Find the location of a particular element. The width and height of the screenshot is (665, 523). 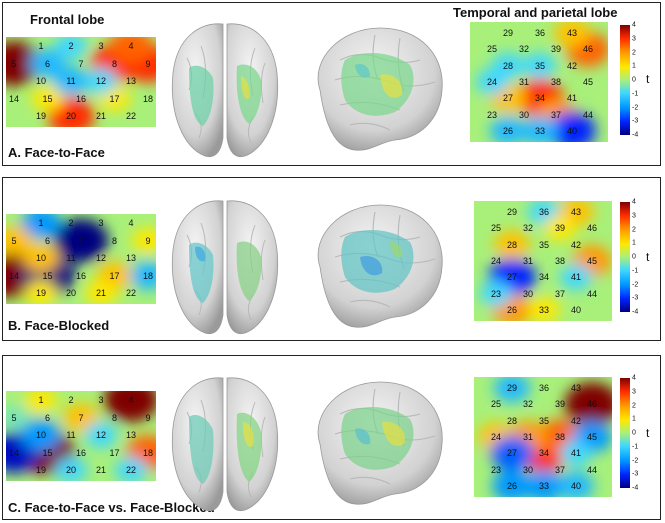

brain-lateral-view-b is located at coordinates (380, 266).